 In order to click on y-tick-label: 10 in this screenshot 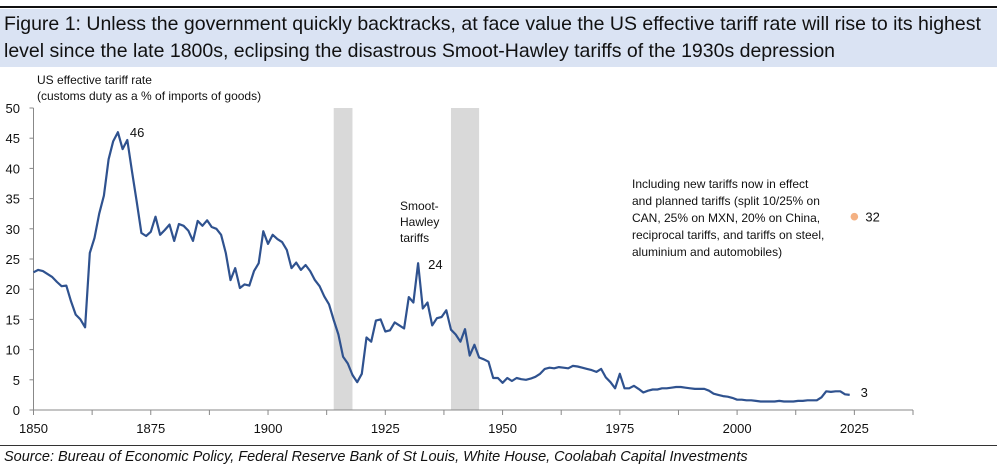, I will do `click(13, 350)`.